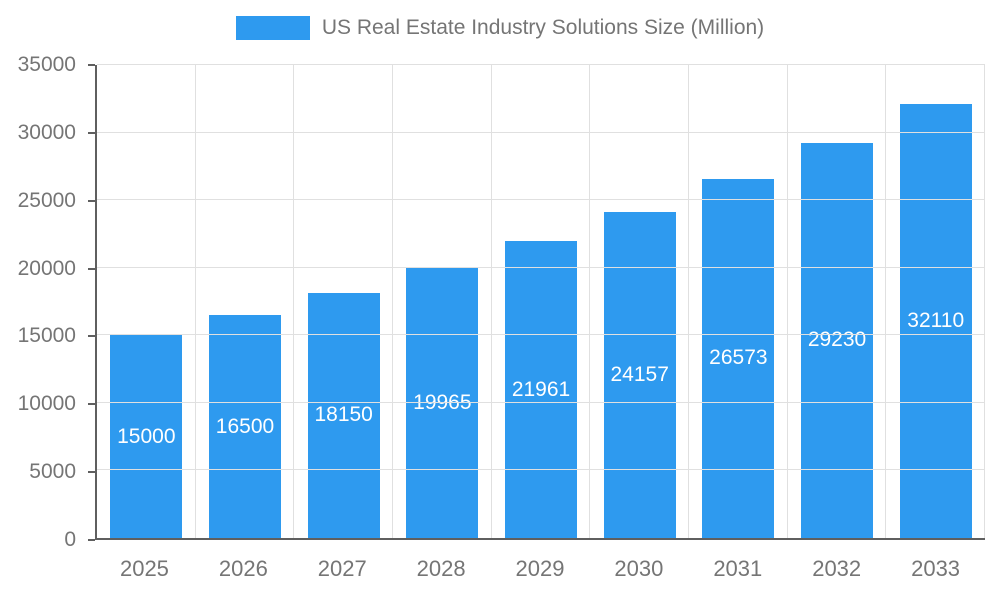 This screenshot has height=600, width=1000. I want to click on bar-band: 29230, so click(837, 301).